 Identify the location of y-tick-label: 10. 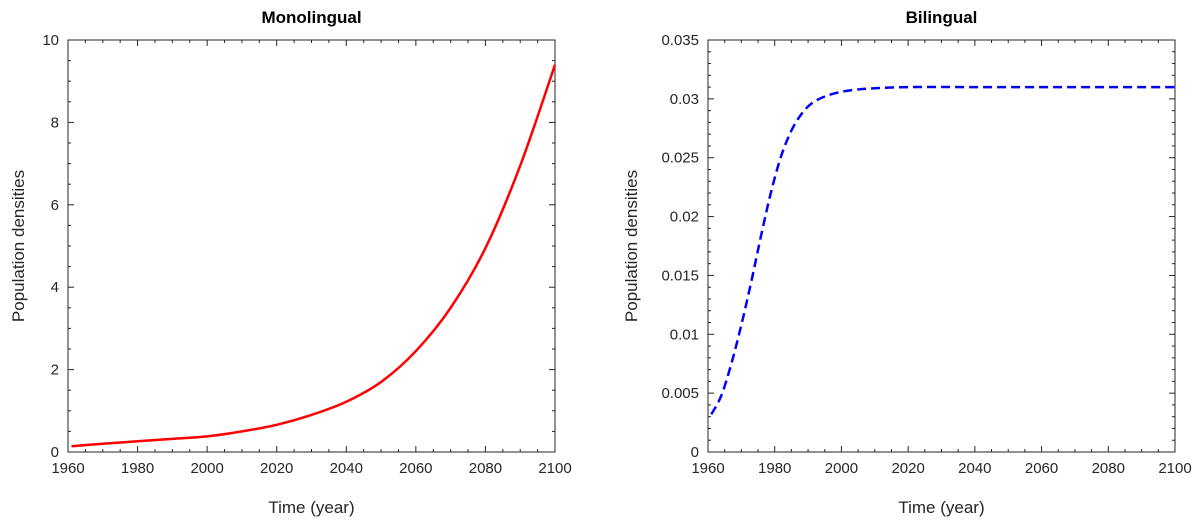
(50, 40).